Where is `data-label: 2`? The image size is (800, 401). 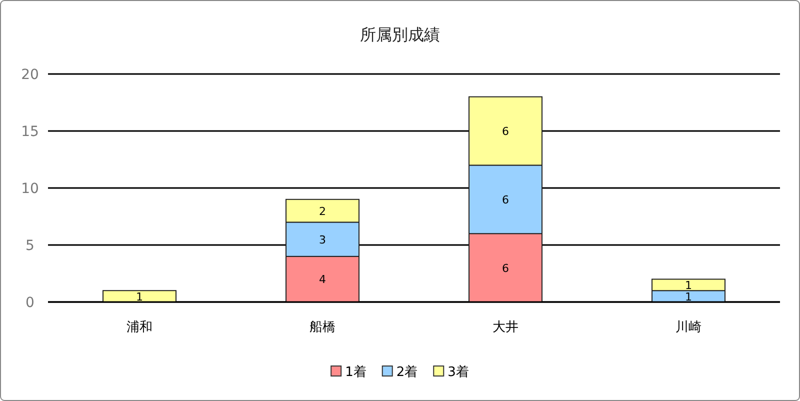 data-label: 2 is located at coordinates (322, 211).